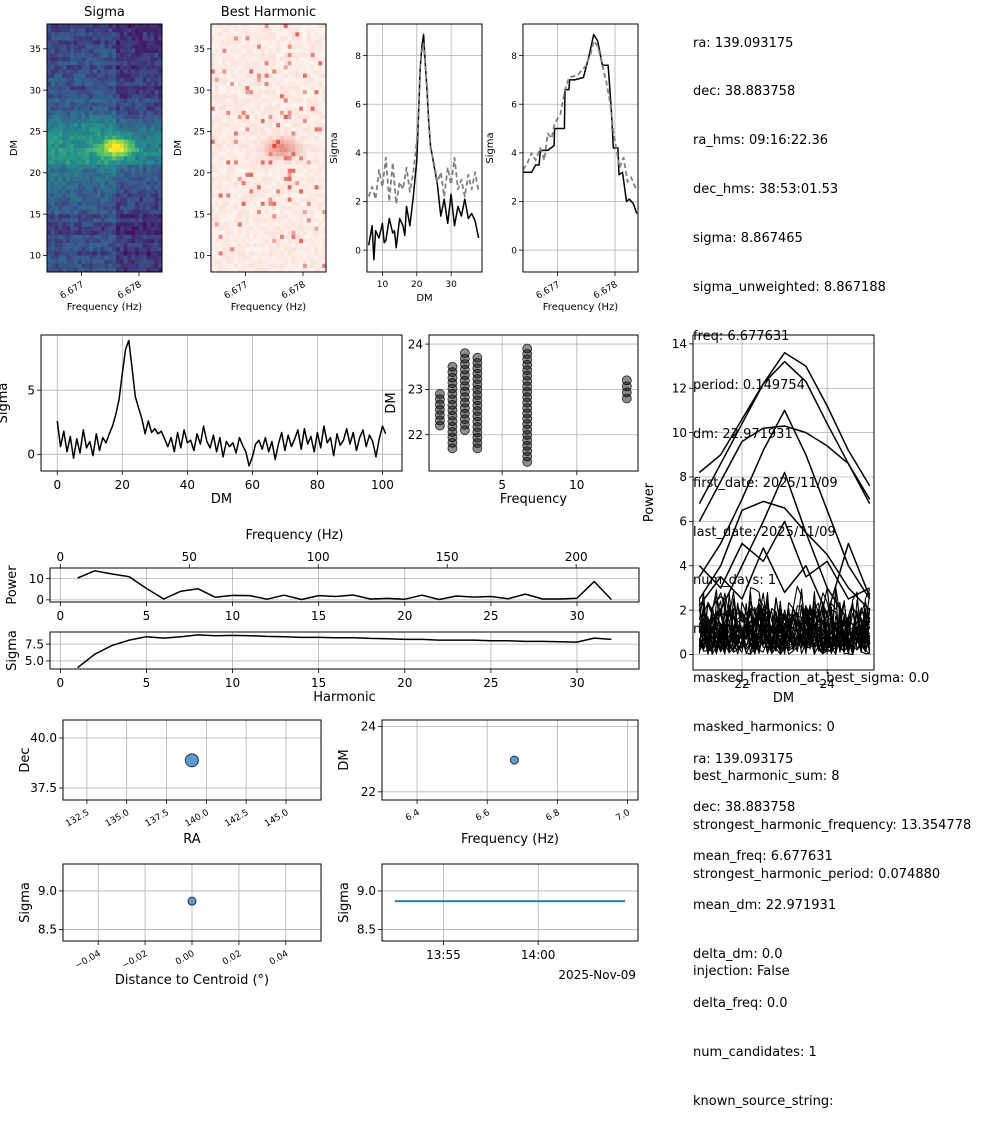 The image size is (1000, 1126). I want to click on x-axis-label: Distance to Centroid (°), so click(192, 980).